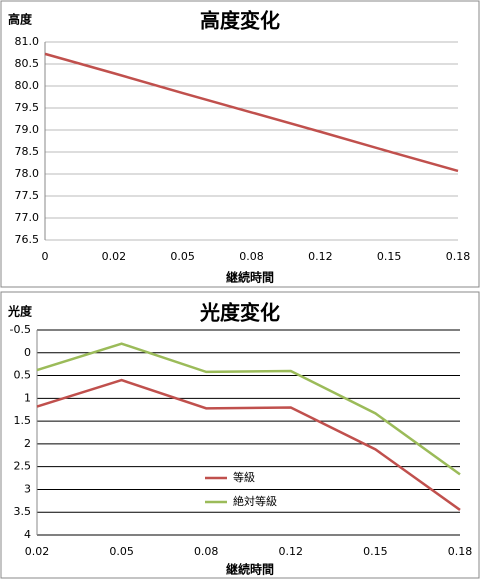  Describe the element at coordinates (23, 511) in the screenshot. I see `y-tick-label: 3.5` at that location.